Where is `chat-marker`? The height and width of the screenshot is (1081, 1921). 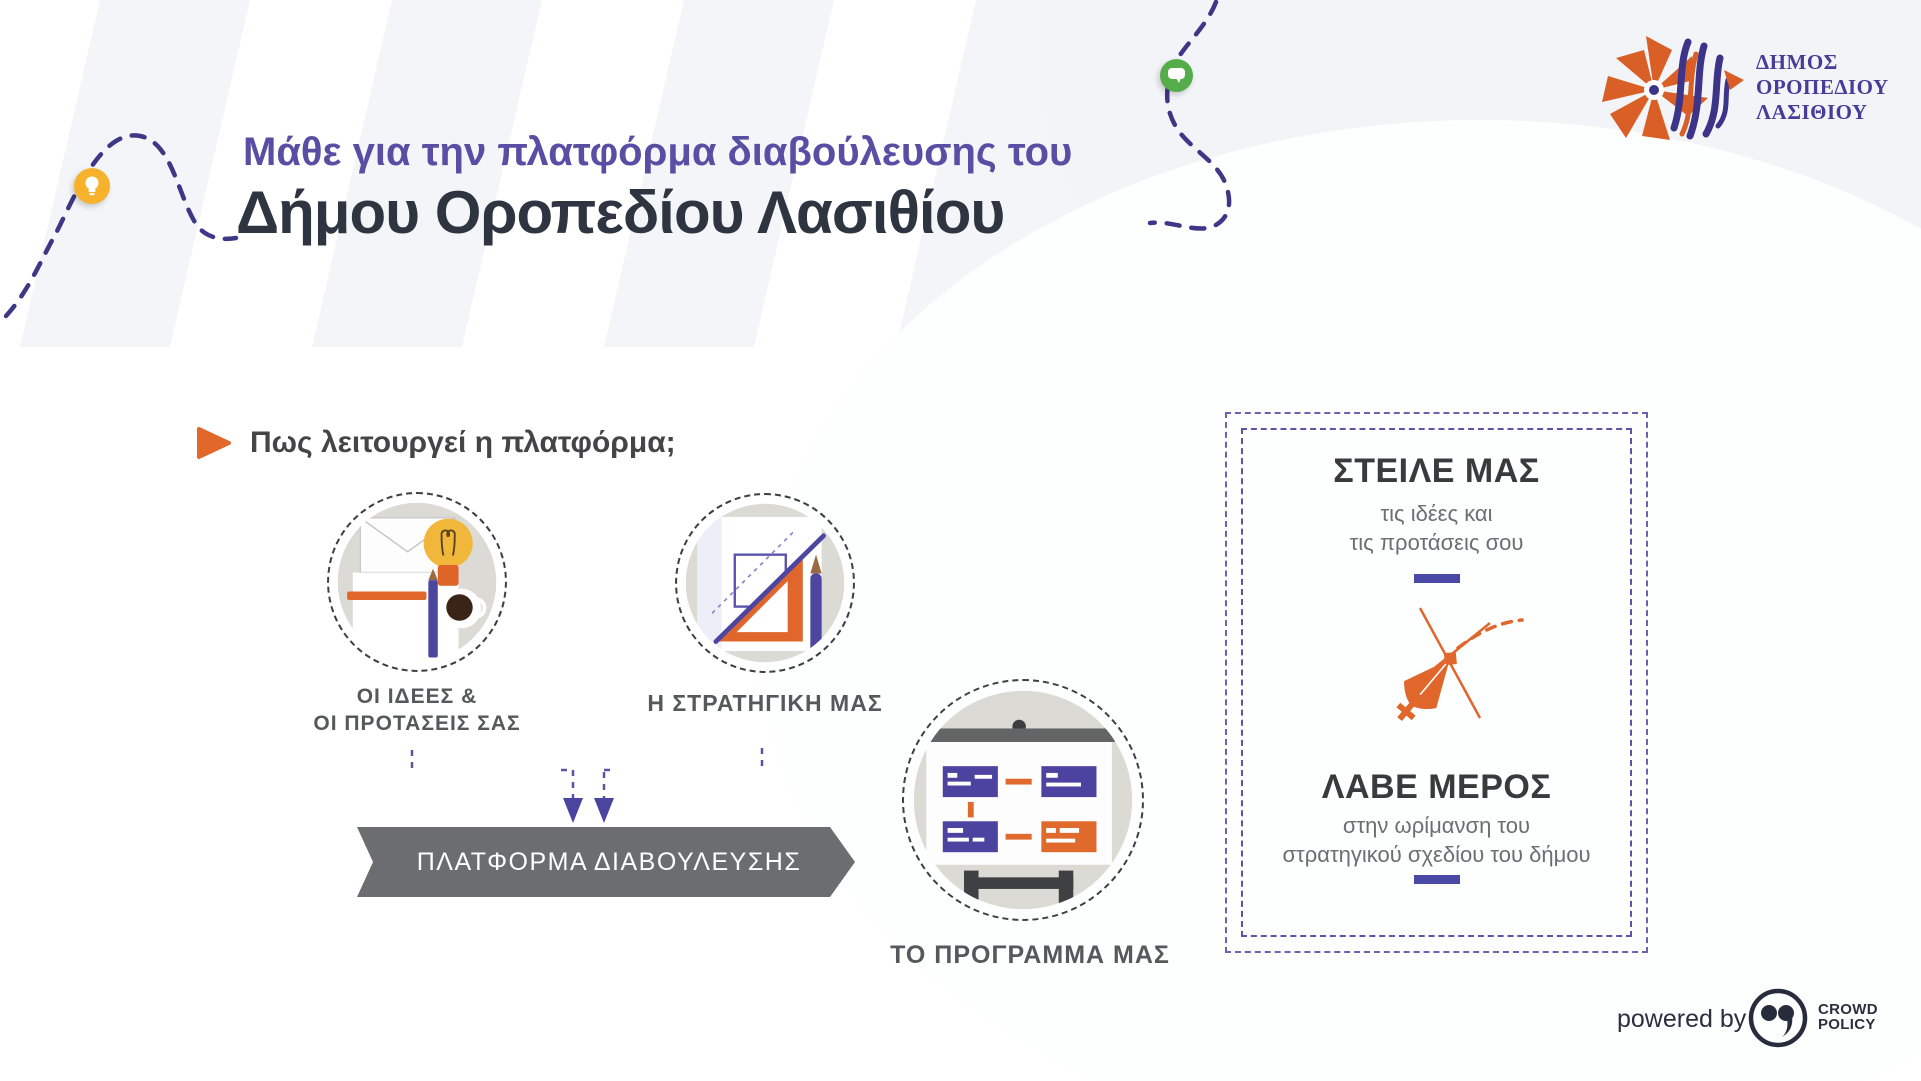
chat-marker is located at coordinates (1176, 75).